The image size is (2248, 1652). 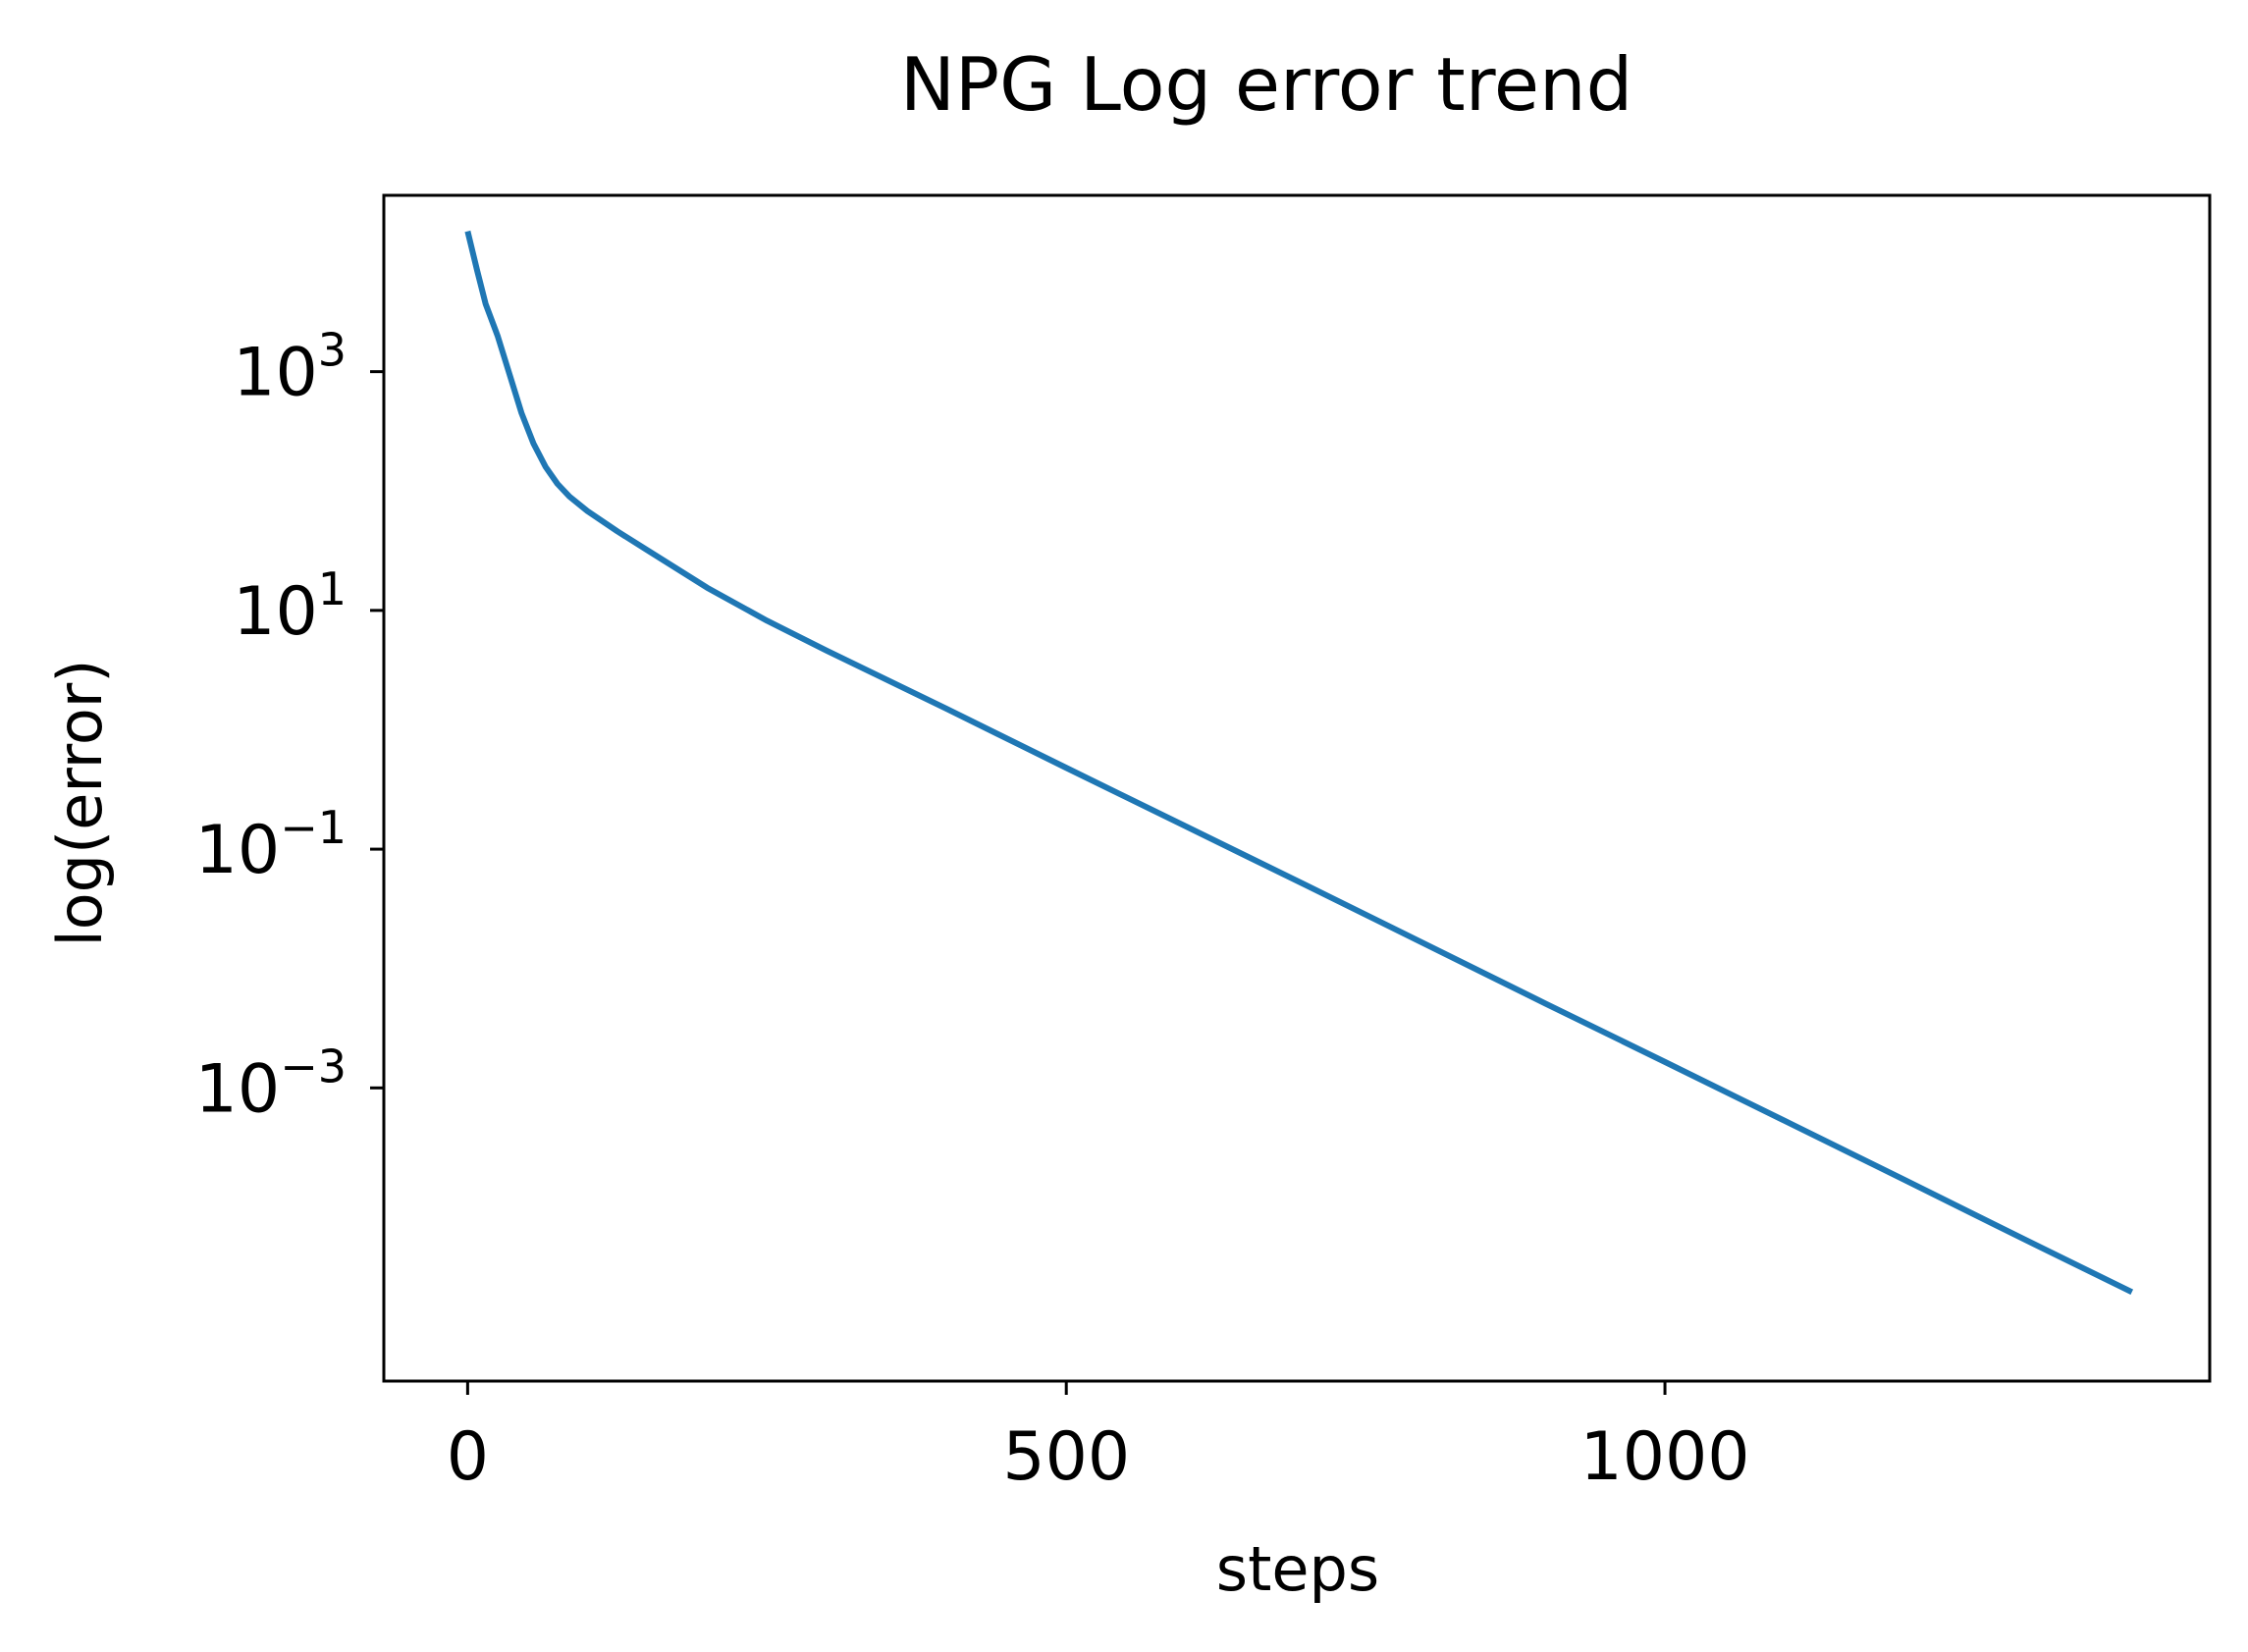 I want to click on y-axis: 10³ 10¹ 10⁻¹ 10⁻³, so click(x=289, y=726).